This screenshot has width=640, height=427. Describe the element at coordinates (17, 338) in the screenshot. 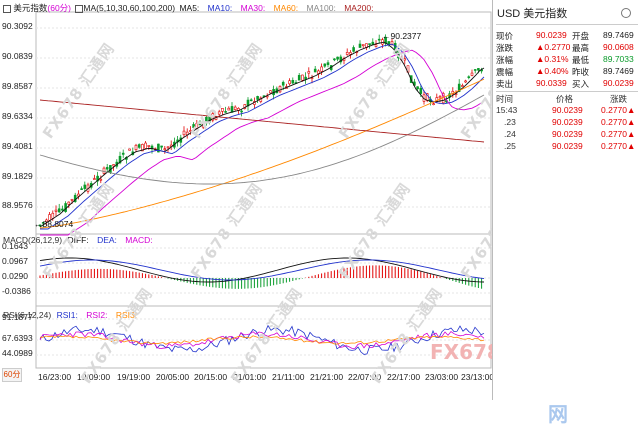

I see `rsi-tick: 67.6393` at that location.